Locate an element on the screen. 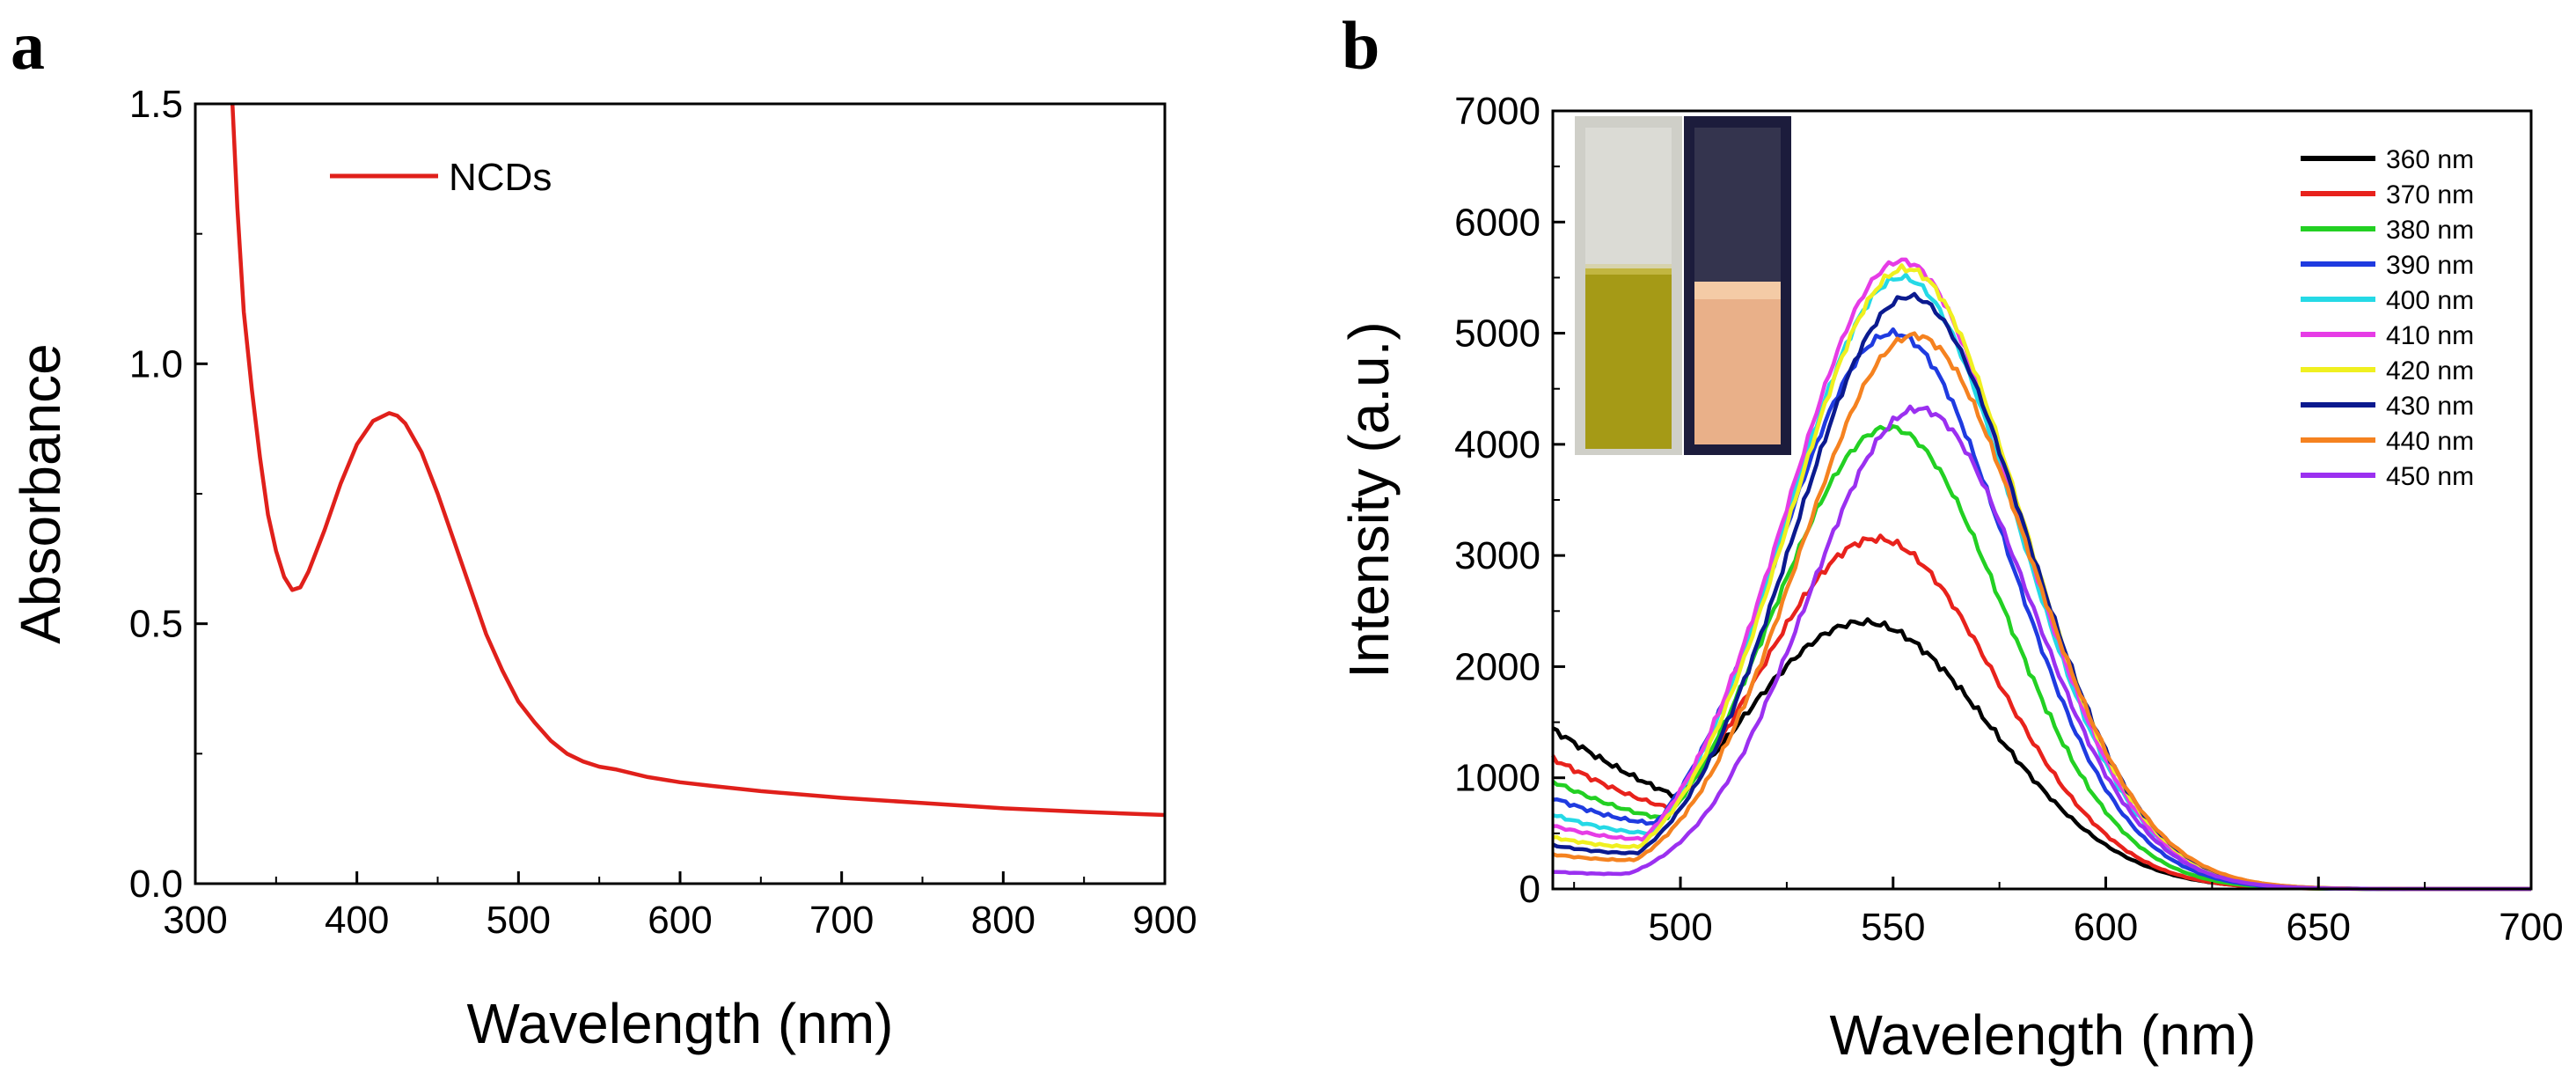 Image resolution: width=2576 pixels, height=1072 pixels. panel-label-b: b is located at coordinates (1360, 45).